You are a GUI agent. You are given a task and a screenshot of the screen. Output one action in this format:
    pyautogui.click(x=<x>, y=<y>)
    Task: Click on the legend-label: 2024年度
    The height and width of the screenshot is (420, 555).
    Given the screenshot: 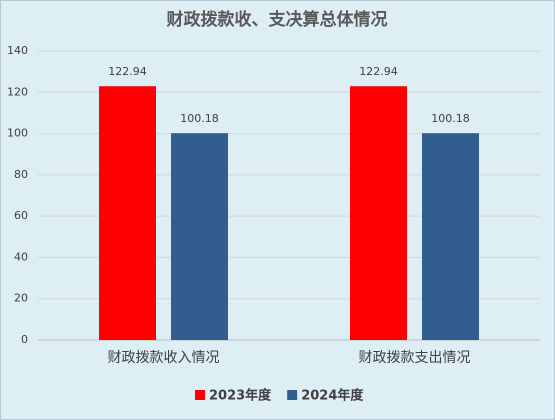 What is the action you would take?
    pyautogui.click(x=332, y=396)
    